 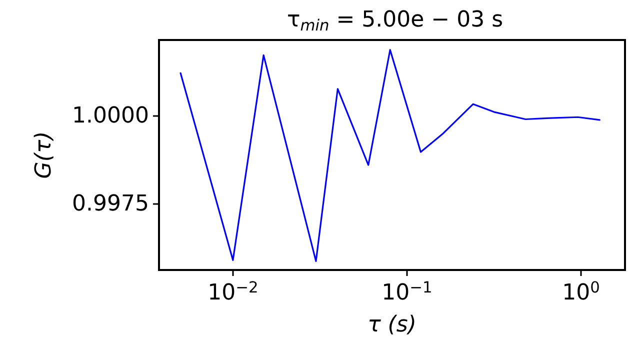 What do you see at coordinates (392, 325) in the screenshot?
I see `x-axis-title: τ (s)` at bounding box center [392, 325].